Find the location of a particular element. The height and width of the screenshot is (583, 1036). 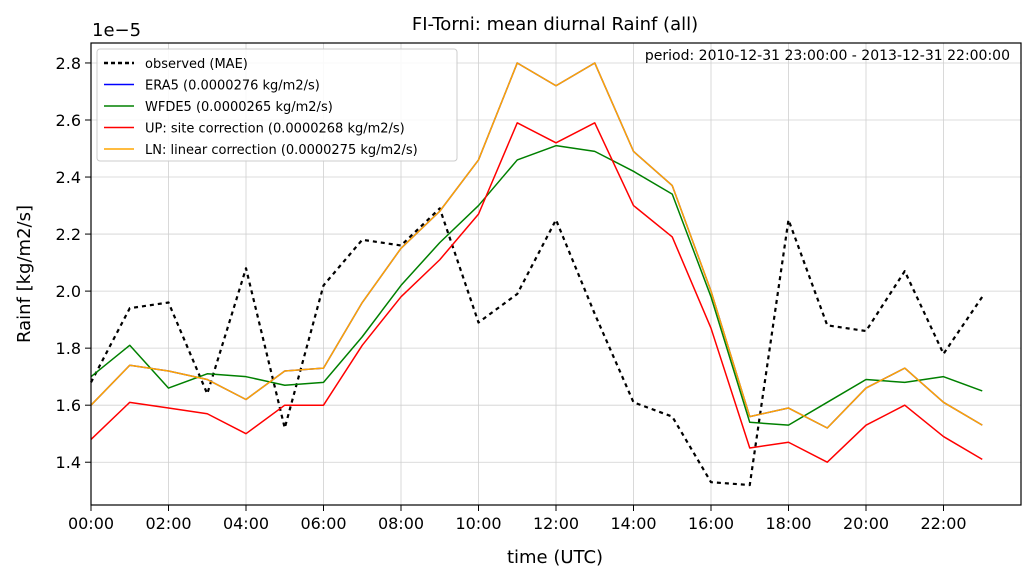

x-tick-label: 14:00 is located at coordinates (633, 523).